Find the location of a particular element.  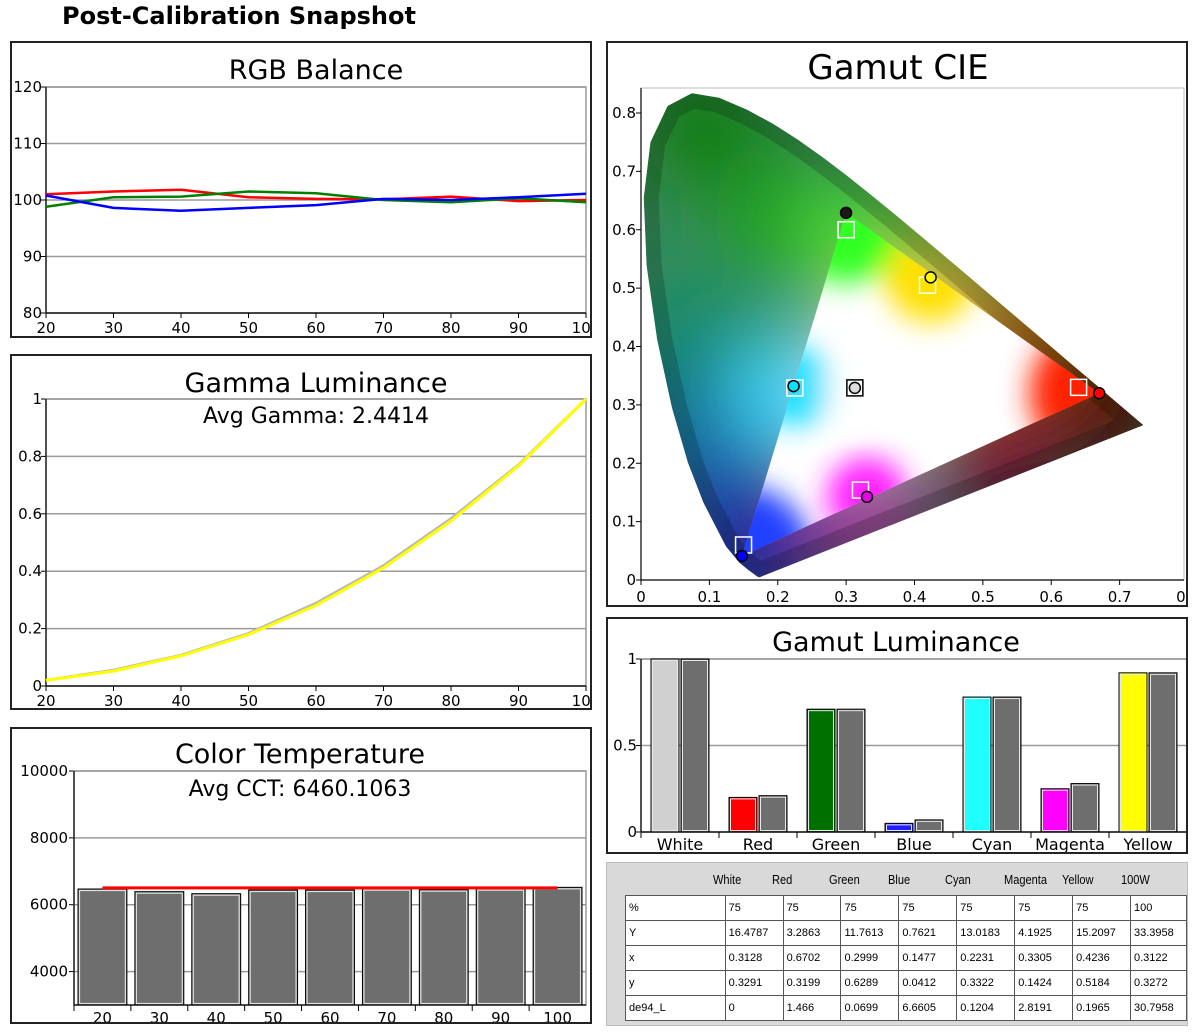

cie-ytick-label: 0.5 is located at coordinates (624, 288).